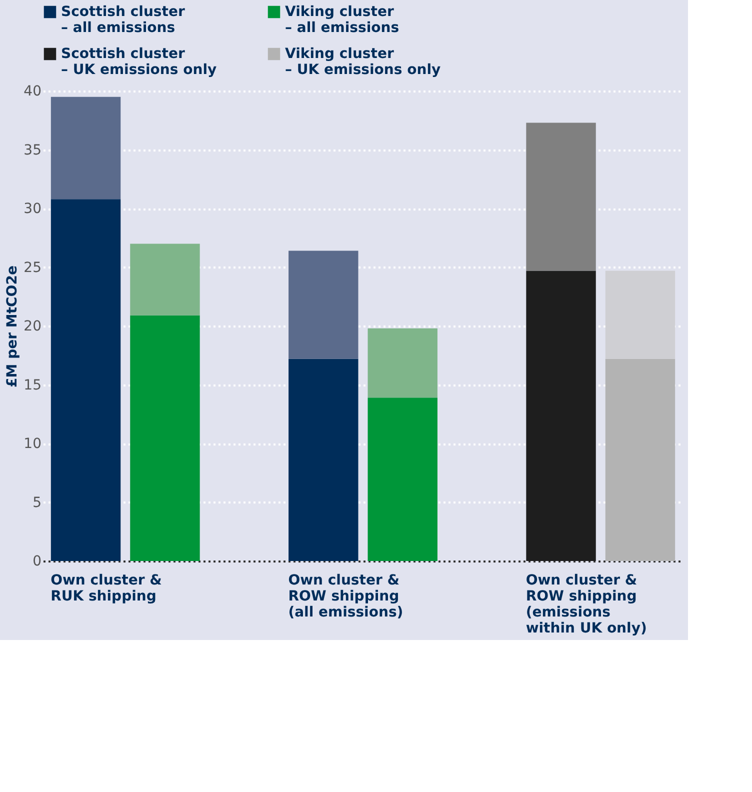  I want to click on y-tick-label: 30, so click(33, 209).